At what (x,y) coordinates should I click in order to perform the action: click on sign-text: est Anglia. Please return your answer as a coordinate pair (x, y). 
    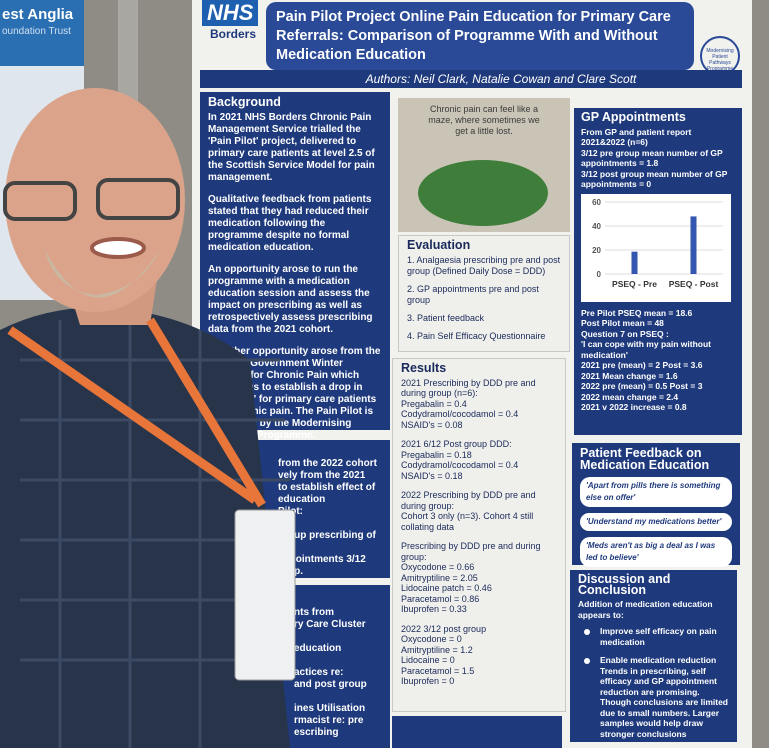
    Looking at the image, I should click on (38, 14).